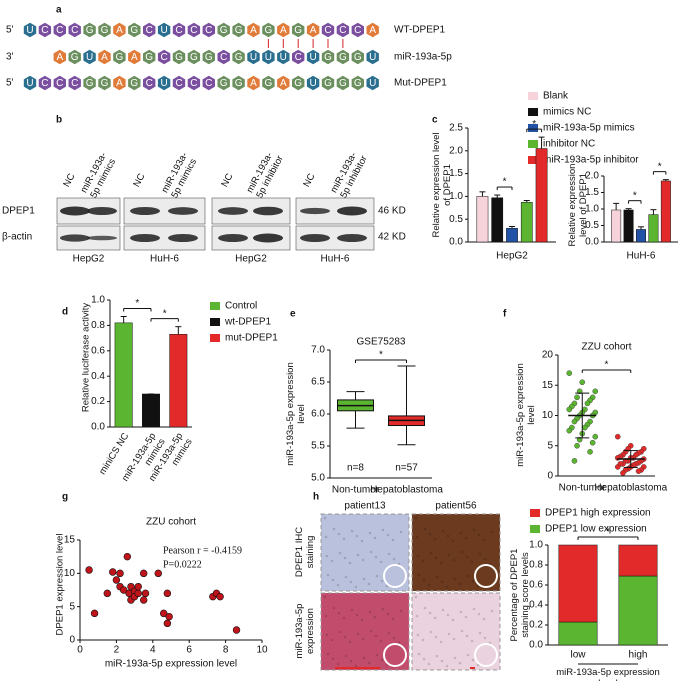  What do you see at coordinates (592, 225) in the screenshot?
I see `y-tick-label: 0.5` at bounding box center [592, 225].